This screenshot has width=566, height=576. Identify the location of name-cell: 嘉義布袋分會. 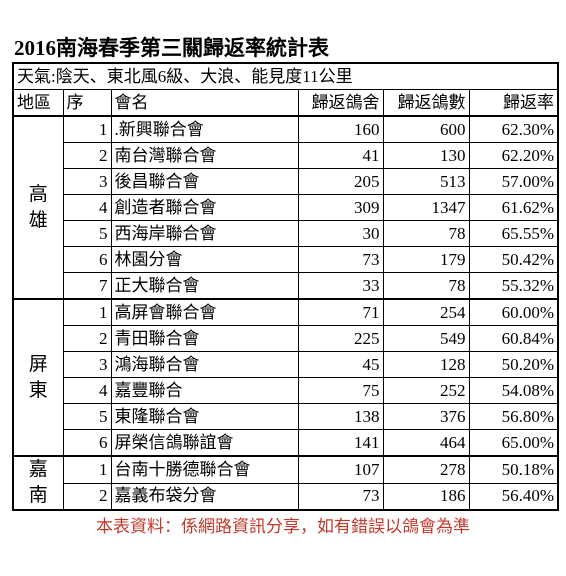
(204, 496).